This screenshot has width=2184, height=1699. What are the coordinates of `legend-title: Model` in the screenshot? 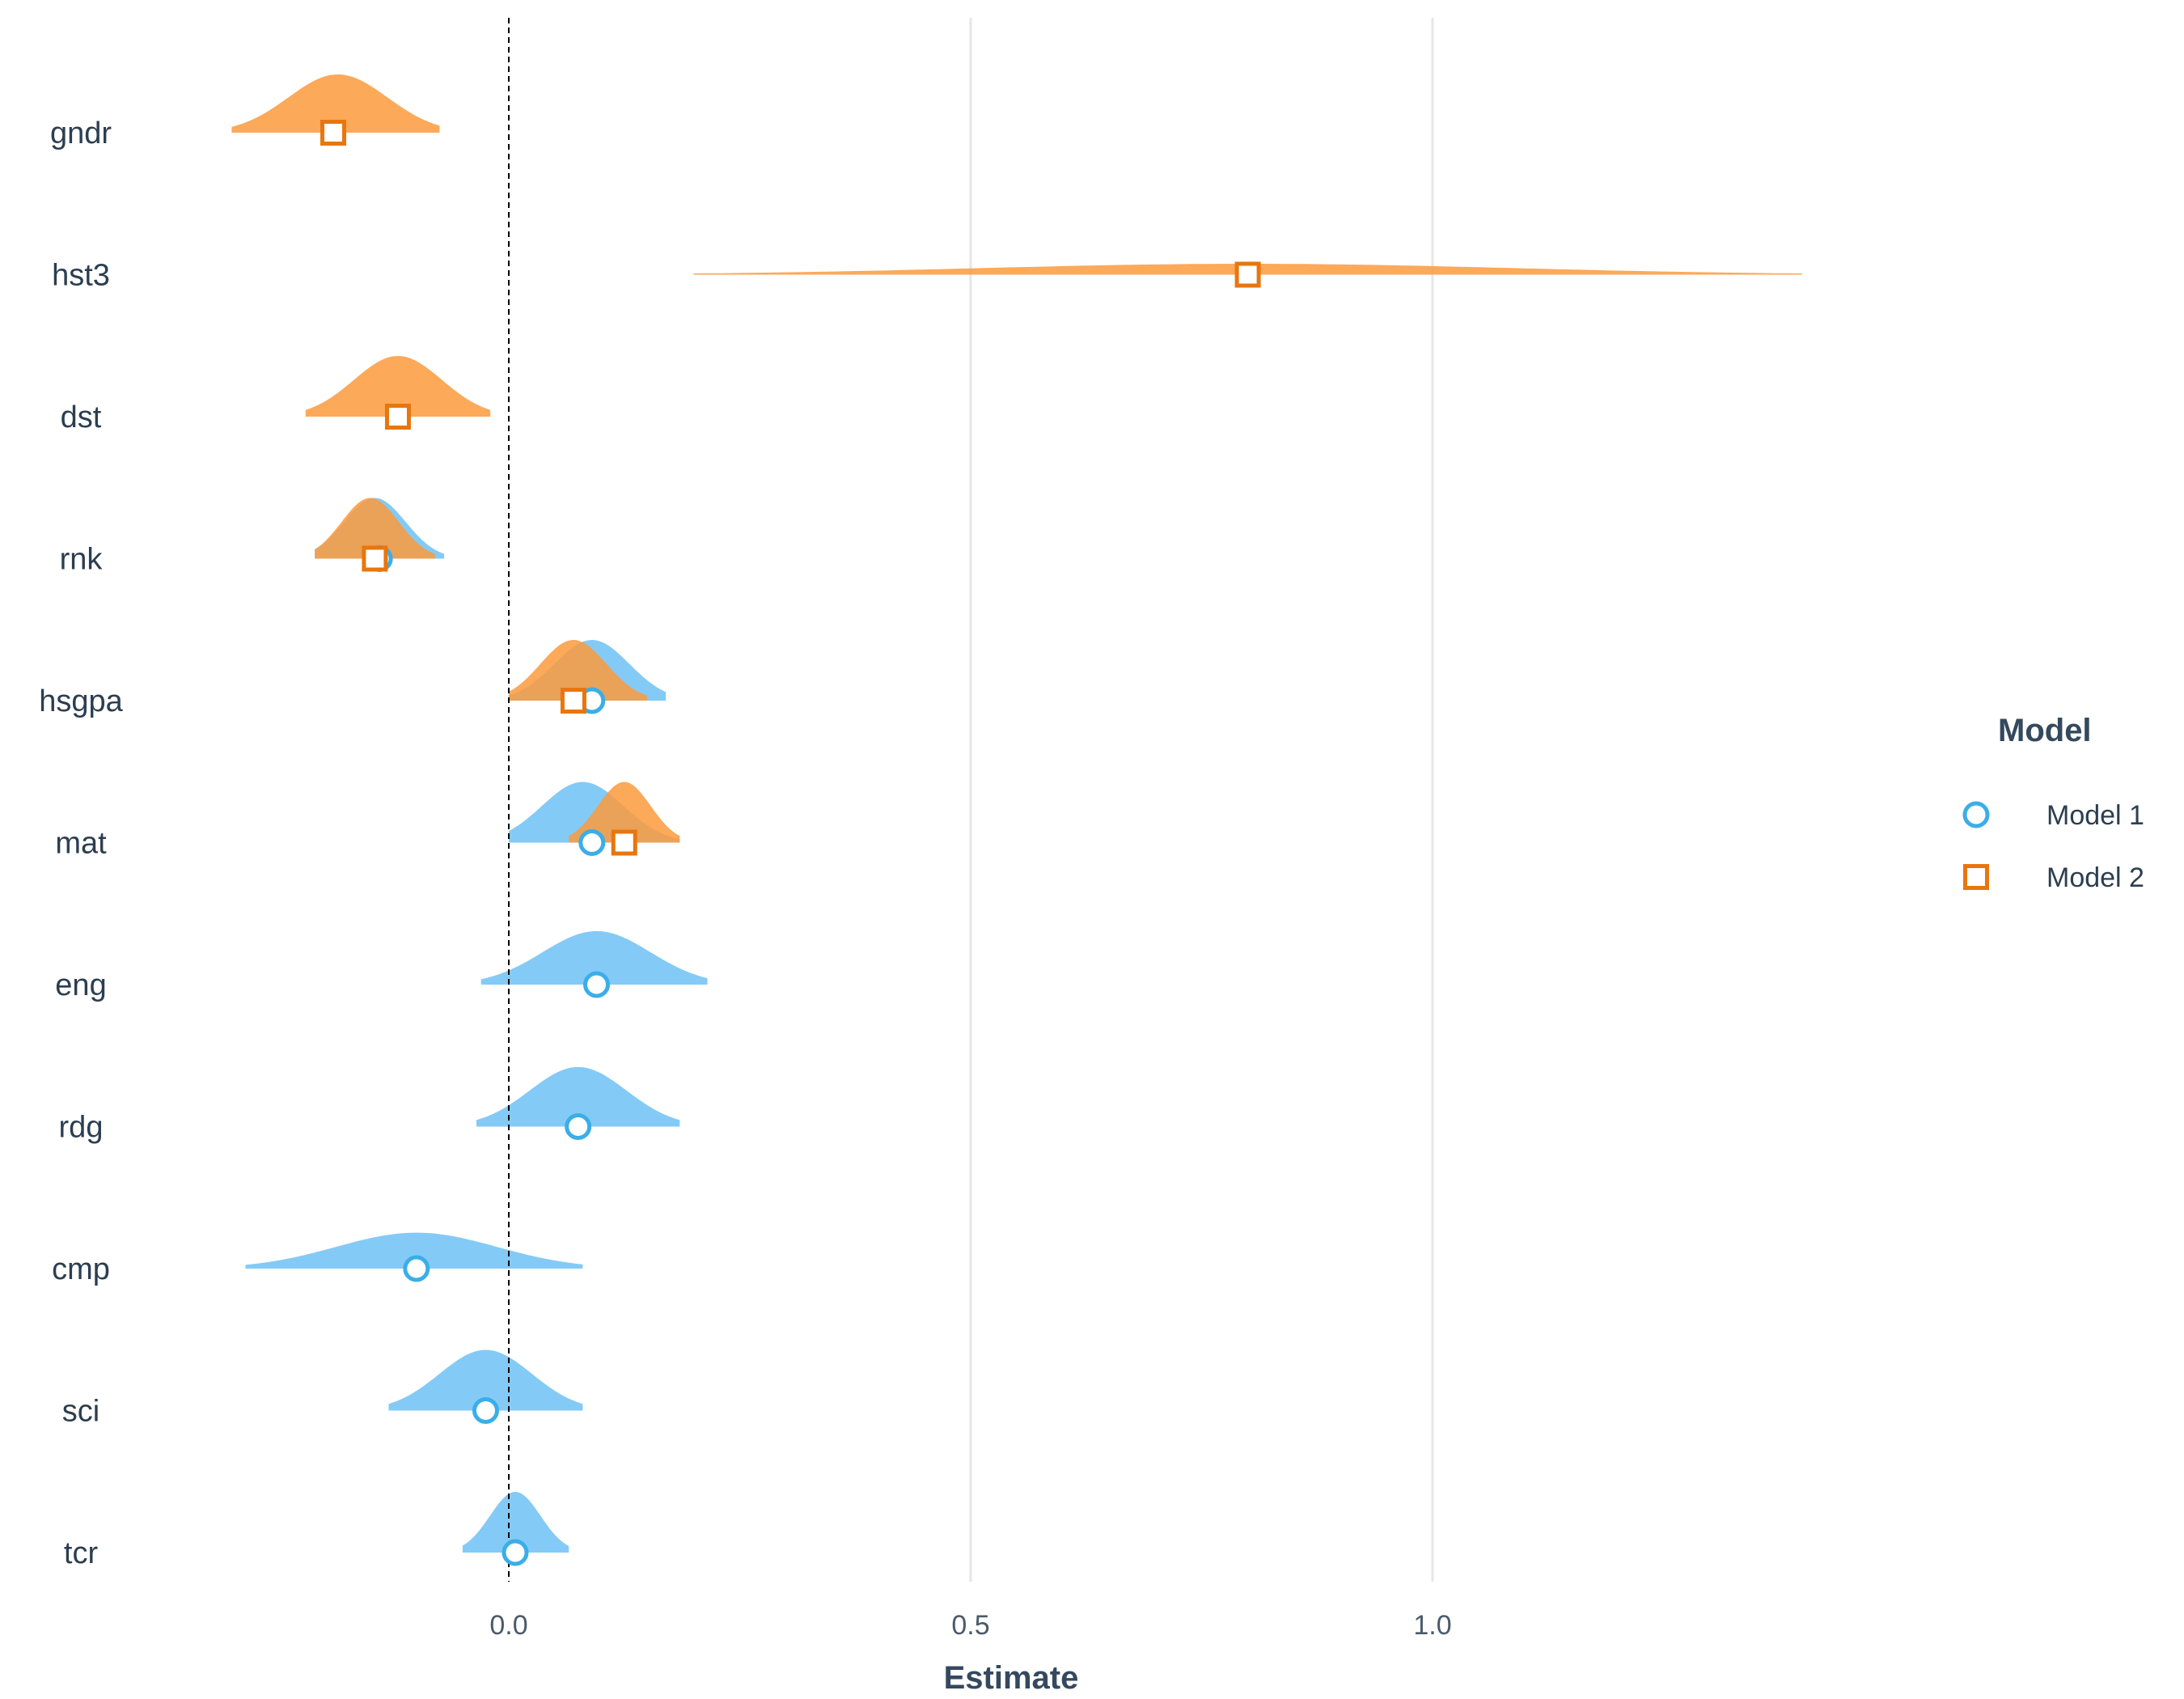 It's located at (2045, 730).